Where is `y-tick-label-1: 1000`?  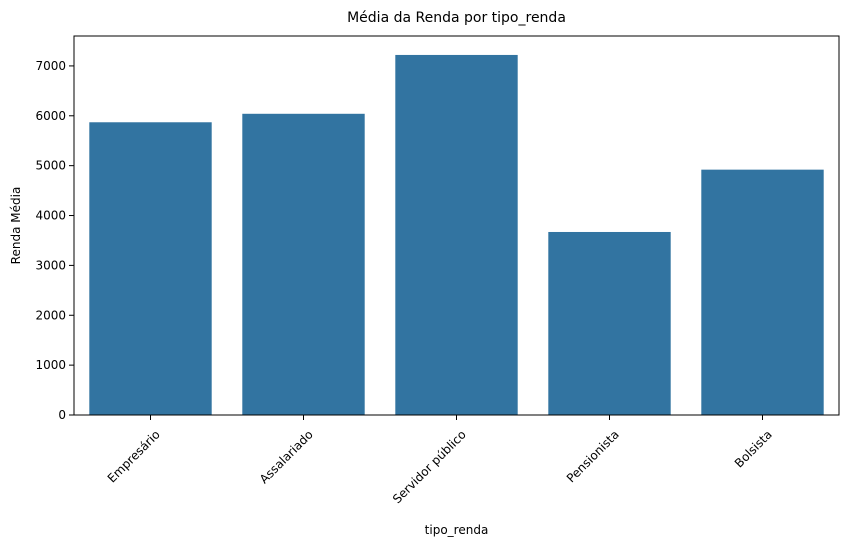 y-tick-label-1: 1000 is located at coordinates (50, 365).